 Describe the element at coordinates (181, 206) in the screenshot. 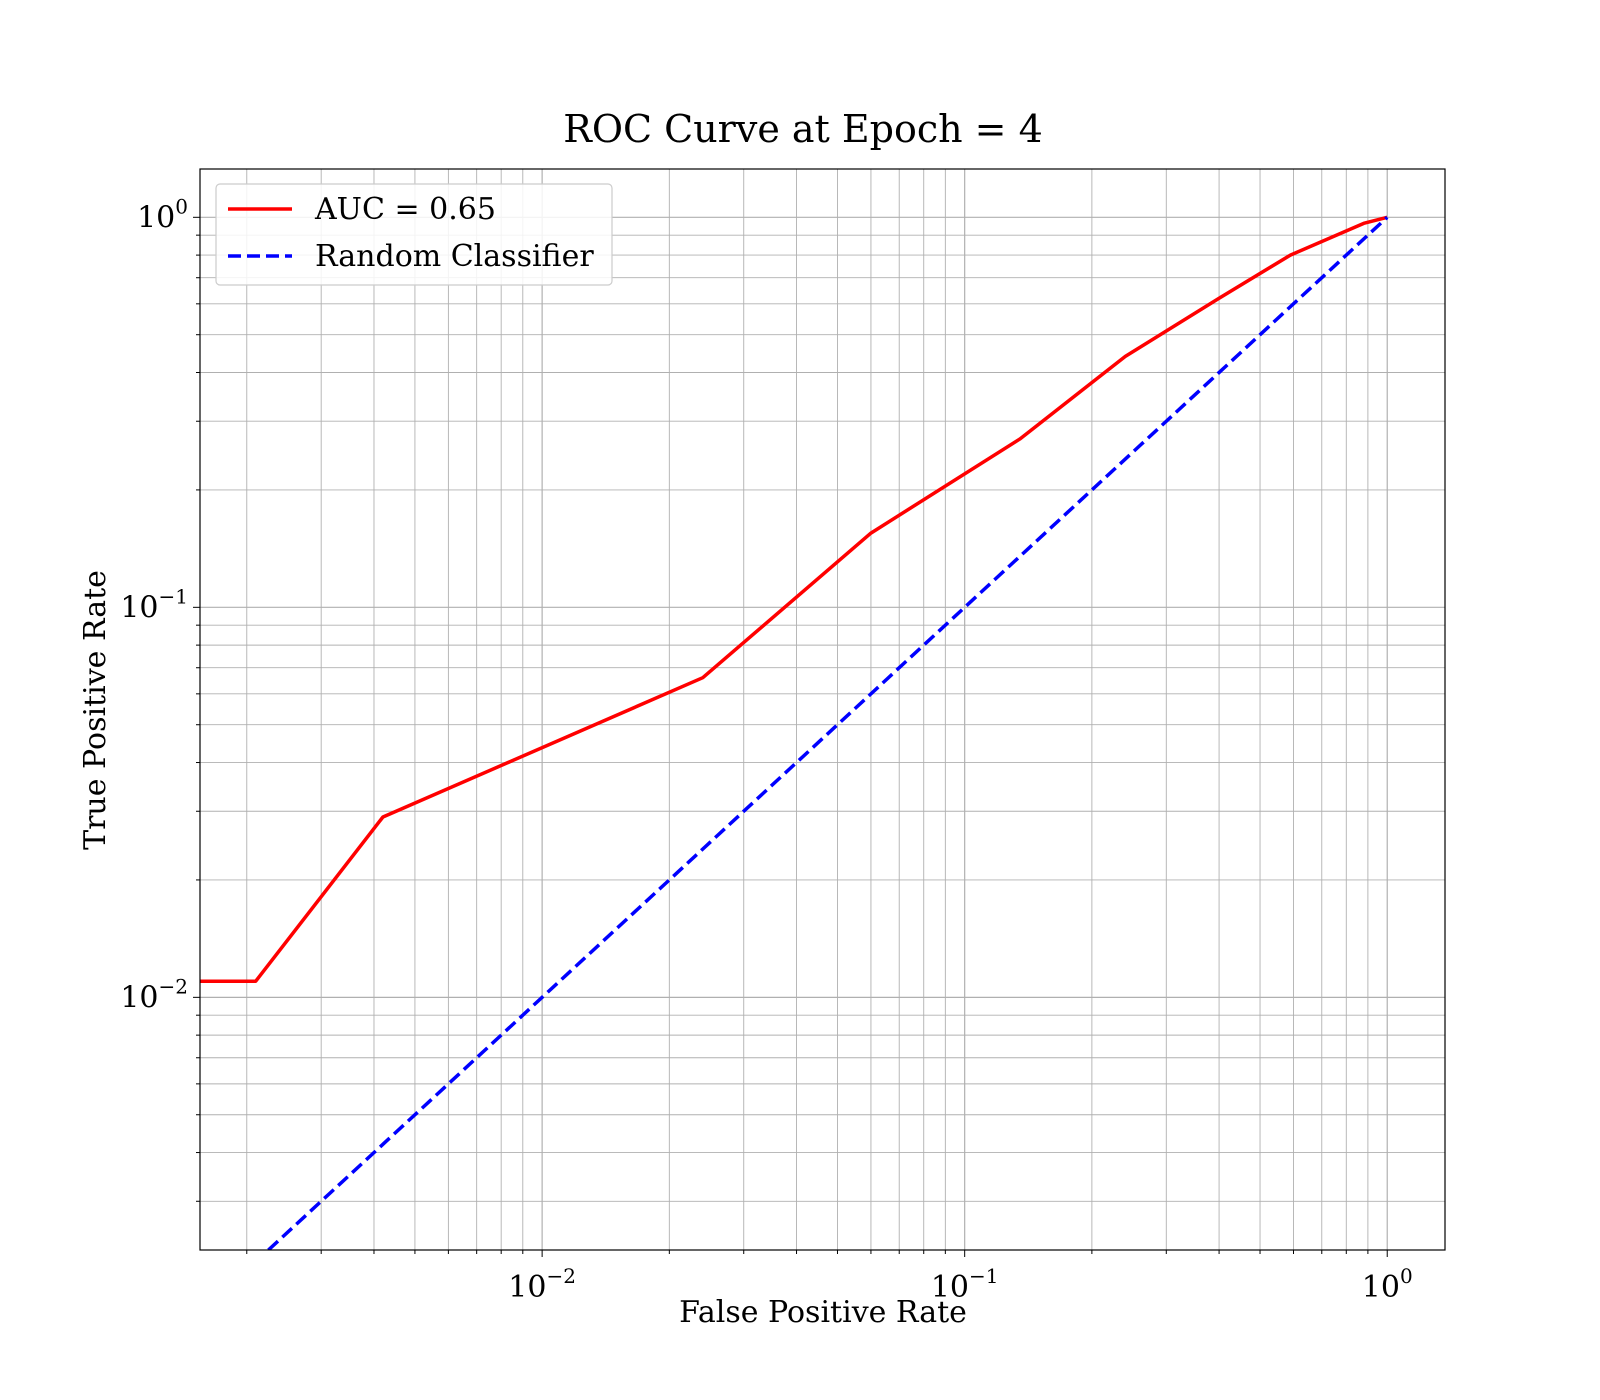

I see `y-tick-exponent: 0` at that location.